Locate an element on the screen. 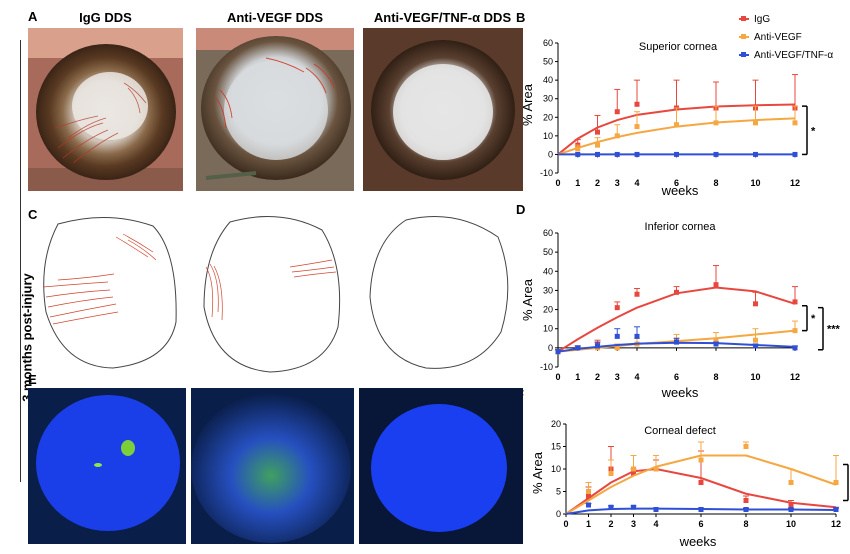 The image size is (850, 554). panel-letter-b: B is located at coordinates (521, 17).